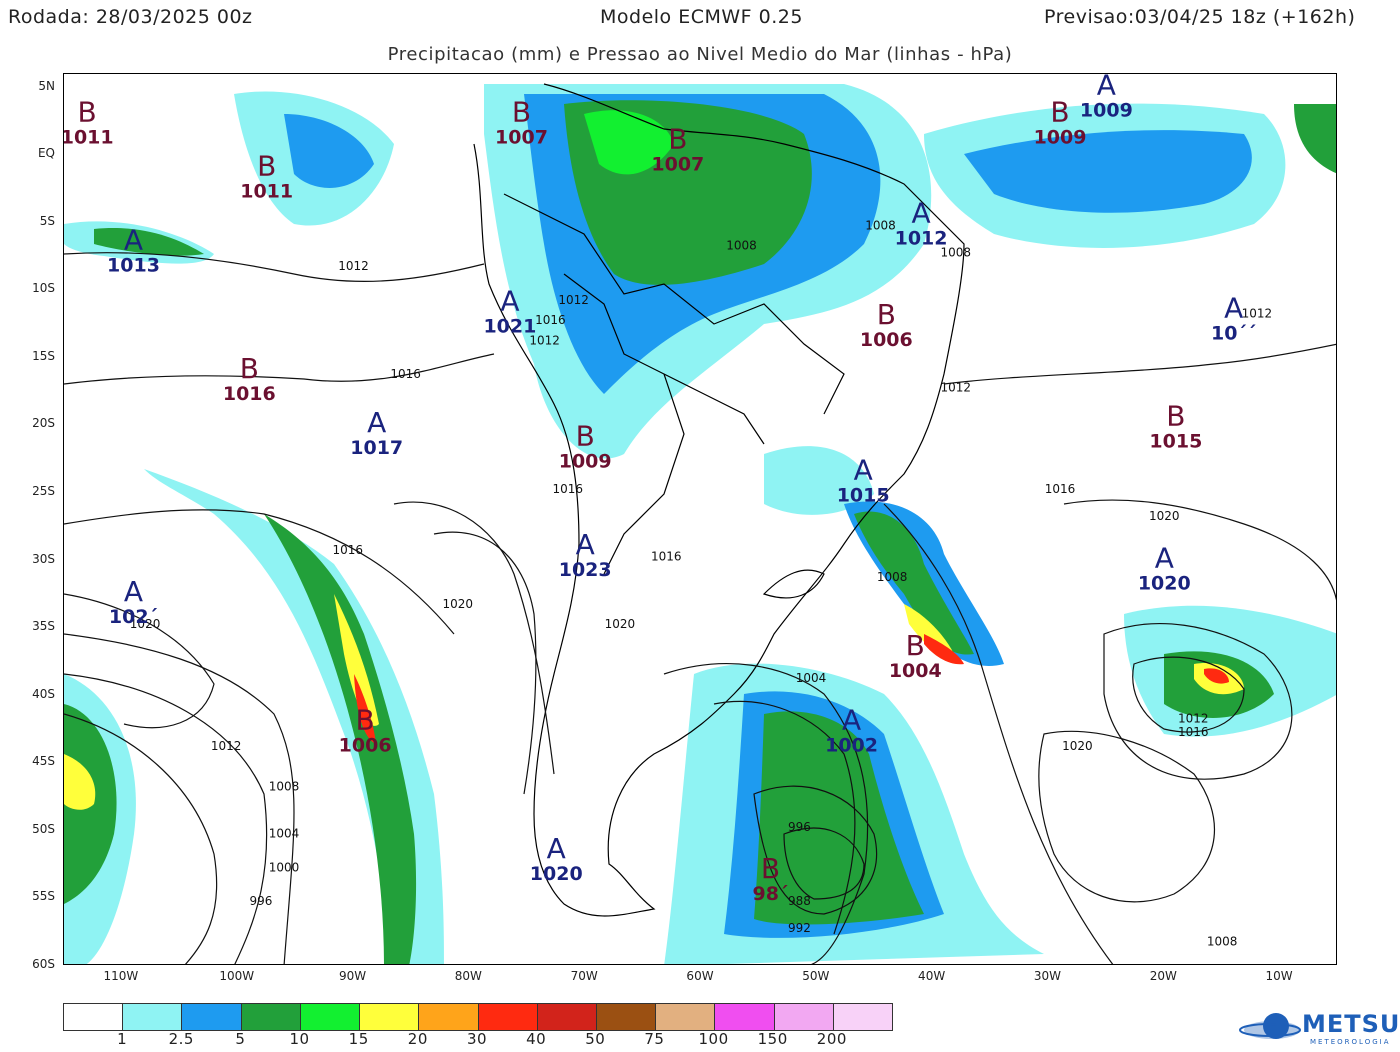 The height and width of the screenshot is (1052, 1400). Describe the element at coordinates (46, 153) in the screenshot. I see `lat-label: EQ` at that location.